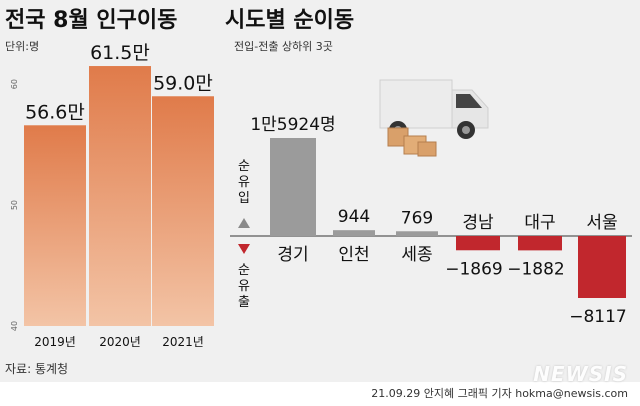 Image resolution: width=640 pixels, height=406 pixels. I want to click on svg-text: 출, so click(244, 302).